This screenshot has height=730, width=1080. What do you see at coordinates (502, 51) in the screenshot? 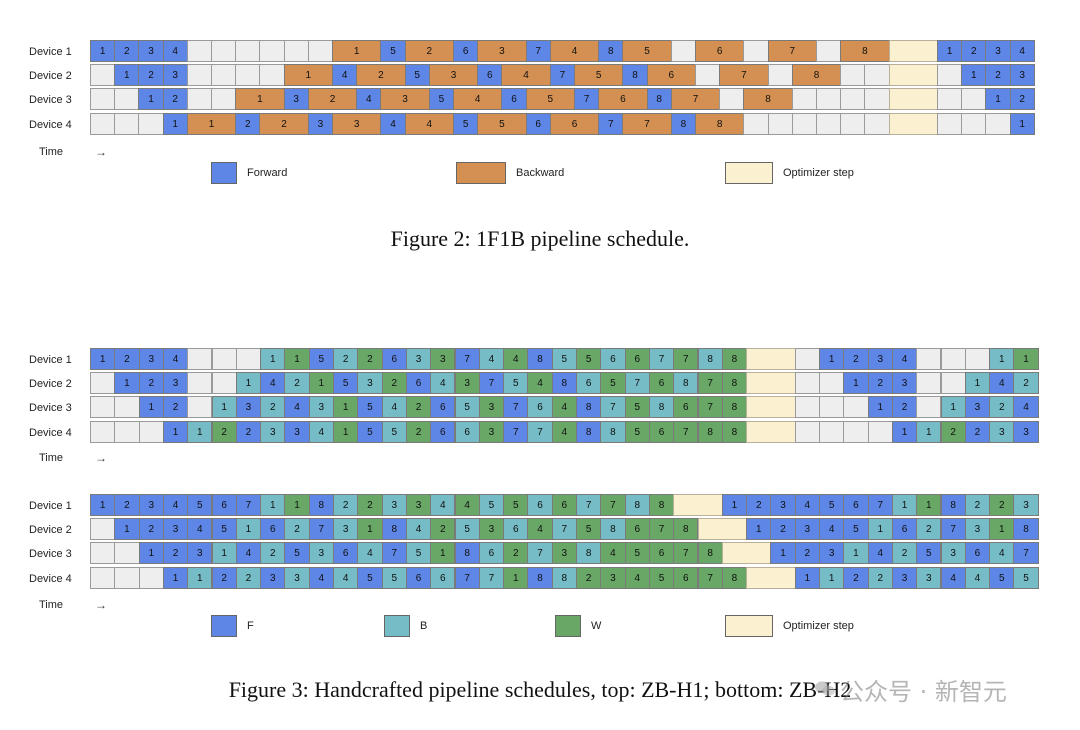
I see `schedule-cell-backward: 3` at bounding box center [502, 51].